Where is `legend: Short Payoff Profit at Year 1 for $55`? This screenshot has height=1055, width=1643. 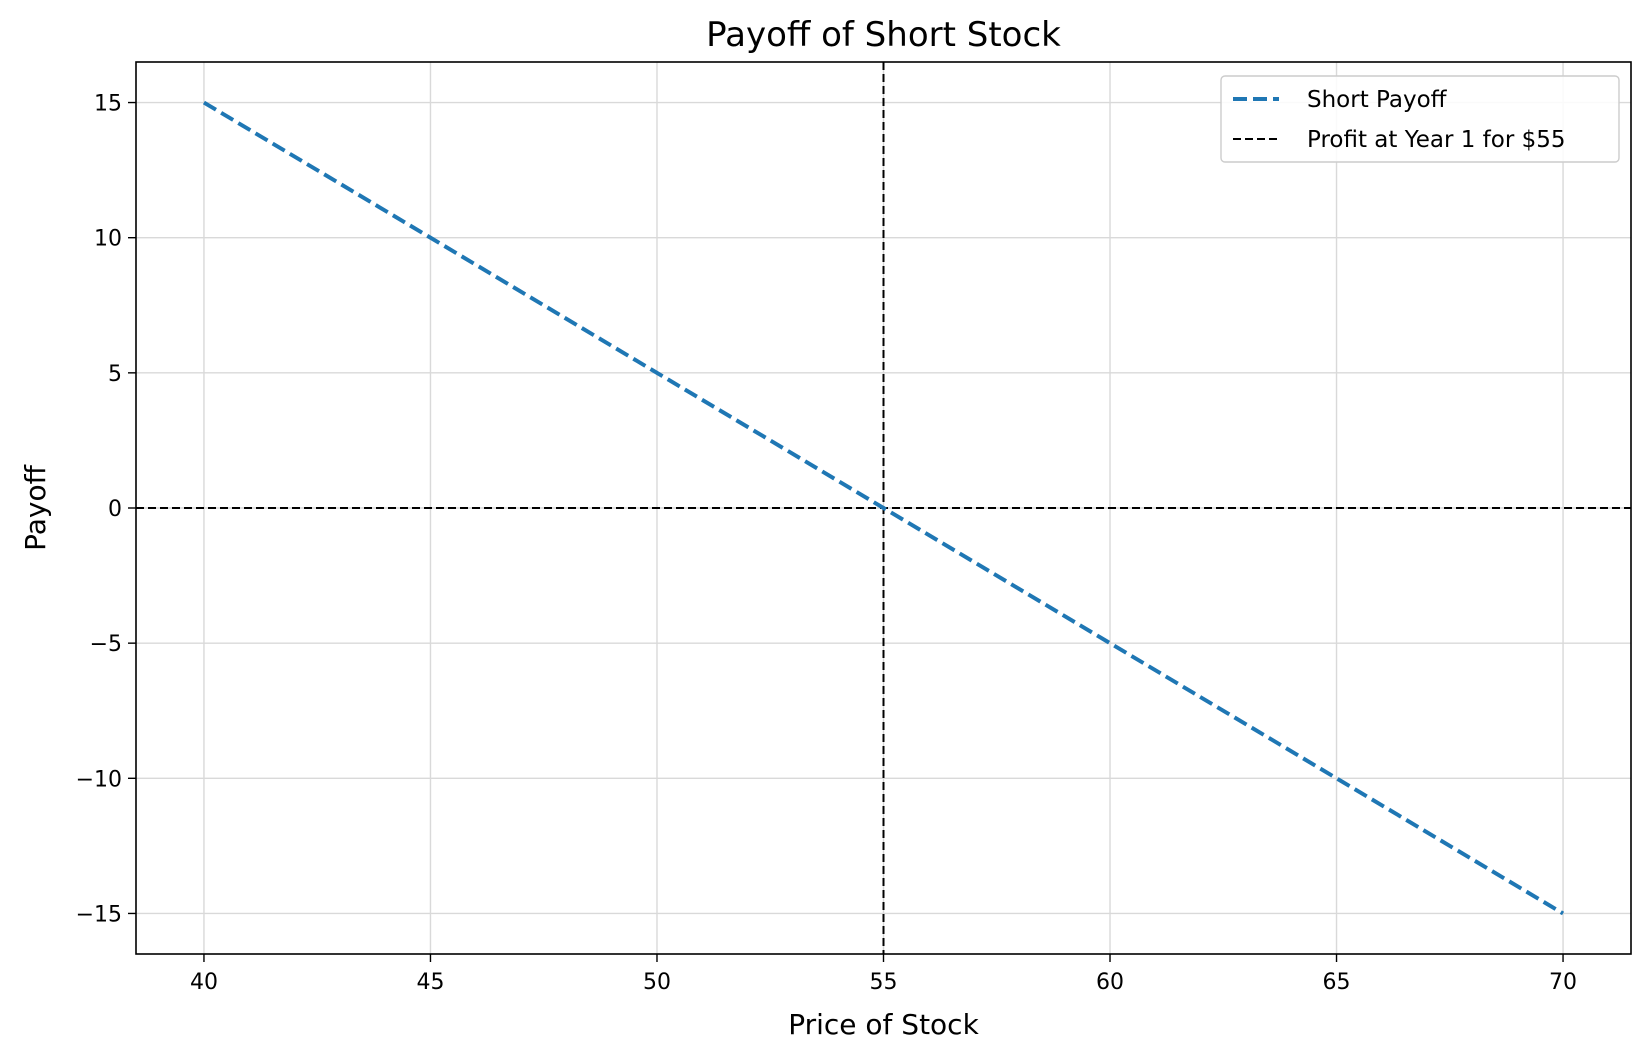
legend: Short Payoff Profit at Year 1 for $55 is located at coordinates (1420, 119).